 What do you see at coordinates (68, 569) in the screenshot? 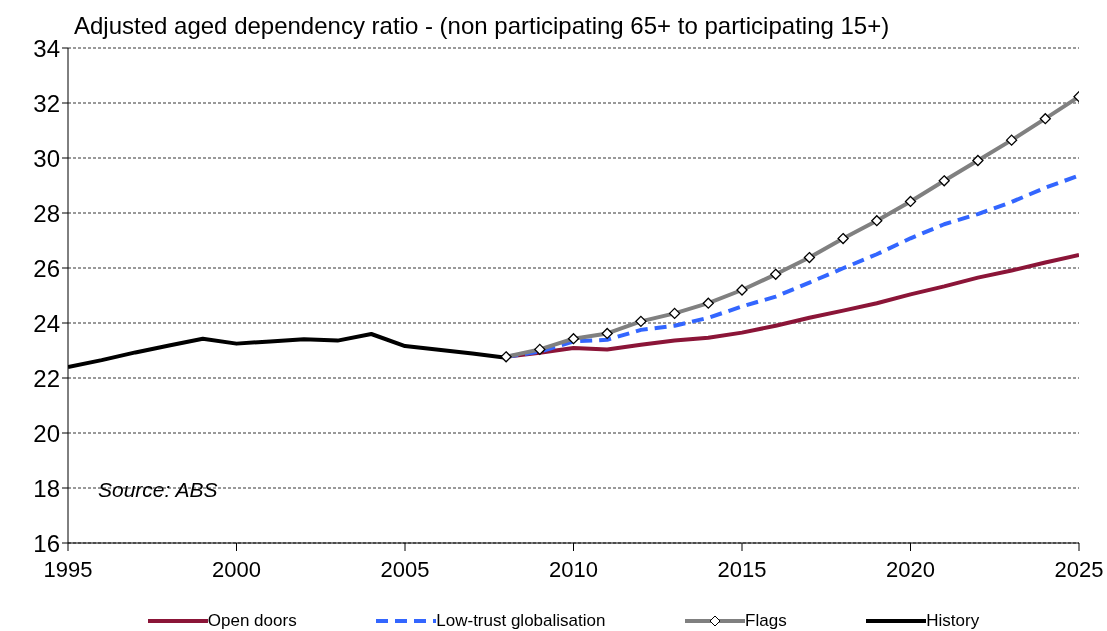
I see `x-tick-label: 1995` at bounding box center [68, 569].